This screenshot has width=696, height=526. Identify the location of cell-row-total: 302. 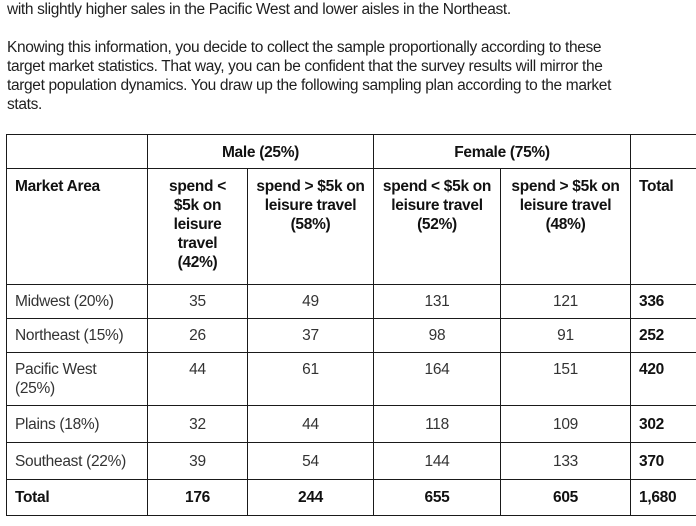
(663, 424).